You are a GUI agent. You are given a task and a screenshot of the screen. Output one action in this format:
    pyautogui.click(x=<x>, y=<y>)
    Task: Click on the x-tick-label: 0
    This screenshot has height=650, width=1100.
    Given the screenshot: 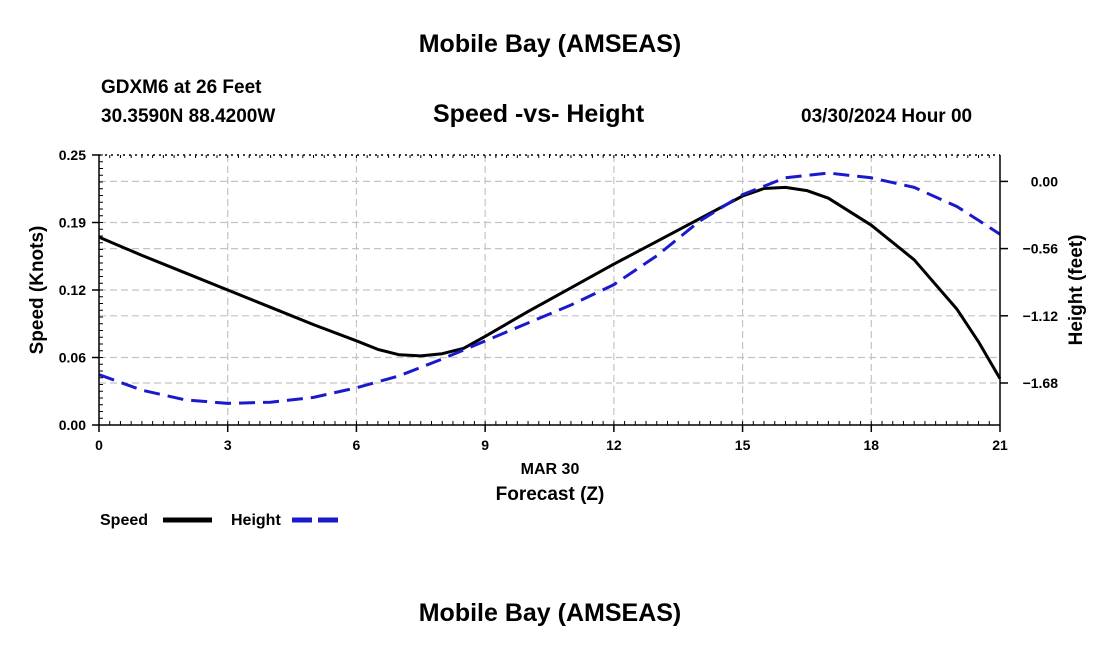 What is the action you would take?
    pyautogui.click(x=99, y=445)
    